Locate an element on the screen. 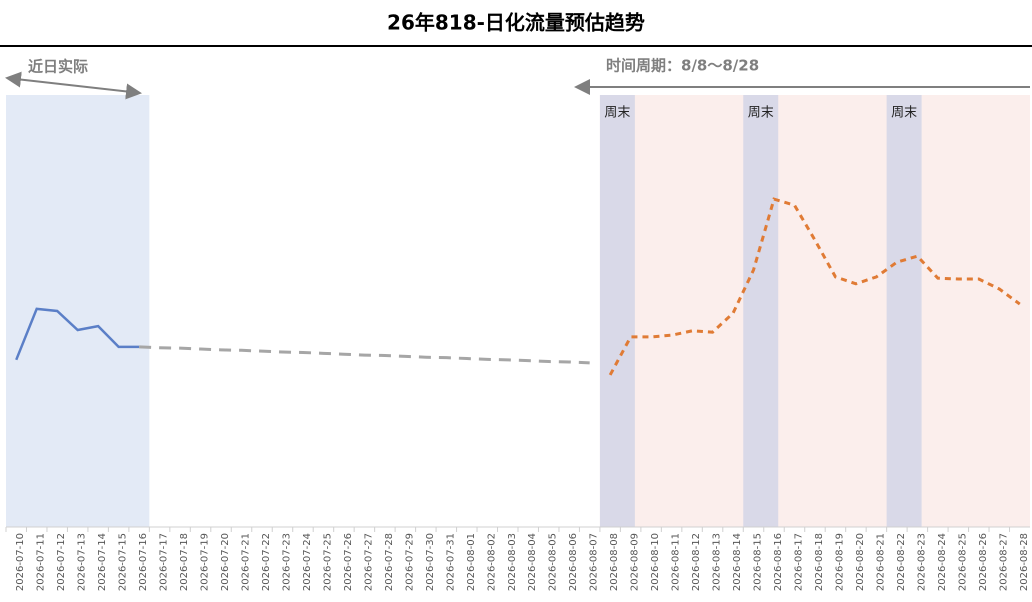  x-tick-label: 2026-08-27 is located at coordinates (1003, 562).